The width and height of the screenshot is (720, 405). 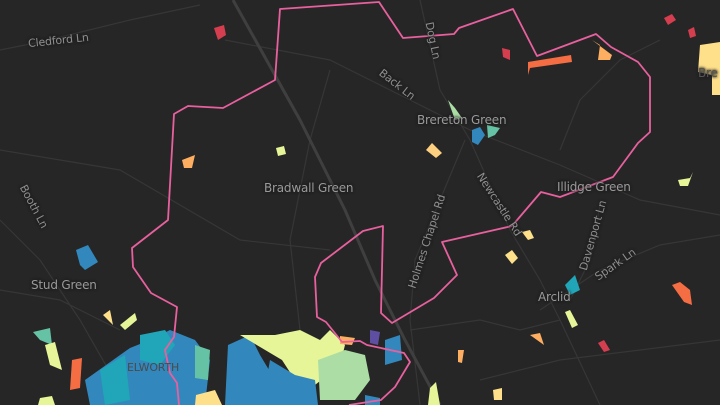 What do you see at coordinates (594, 187) in the screenshot?
I see `label-illidge-green: Illidge Green` at bounding box center [594, 187].